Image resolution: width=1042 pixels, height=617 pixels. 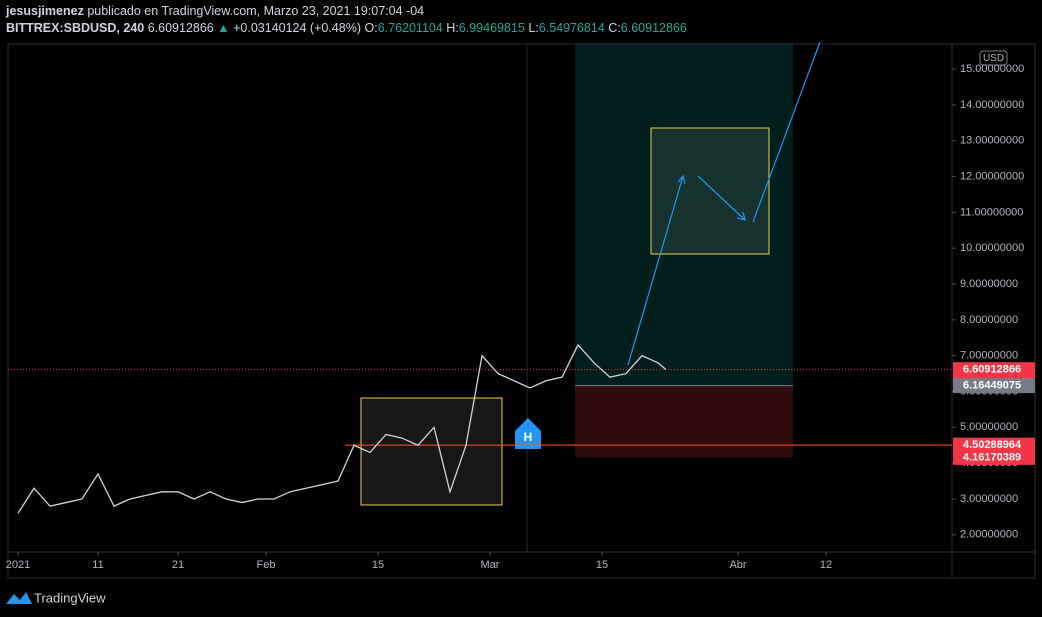 I want to click on change-arrow: ▲, so click(x=223, y=28).